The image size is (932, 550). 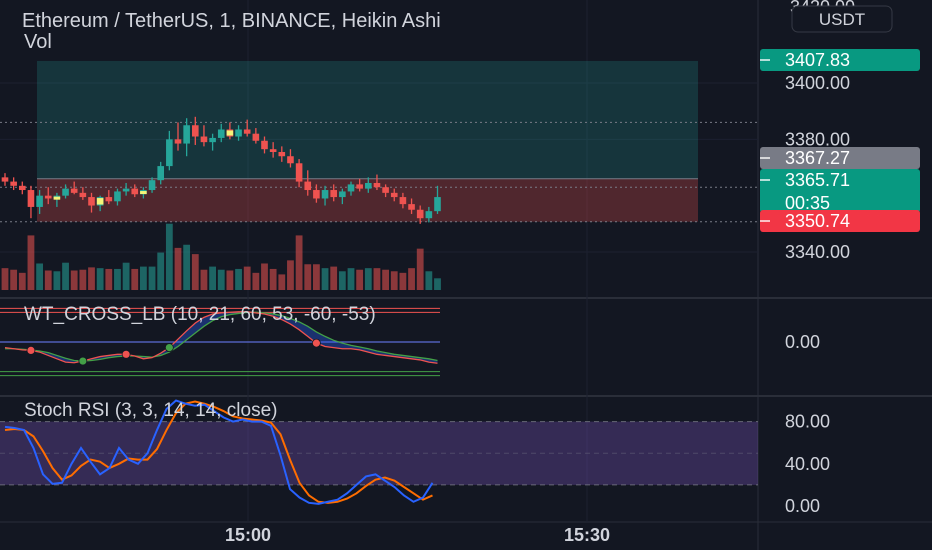 What do you see at coordinates (218, 452) in the screenshot?
I see `stoch-d-line` at bounding box center [218, 452].